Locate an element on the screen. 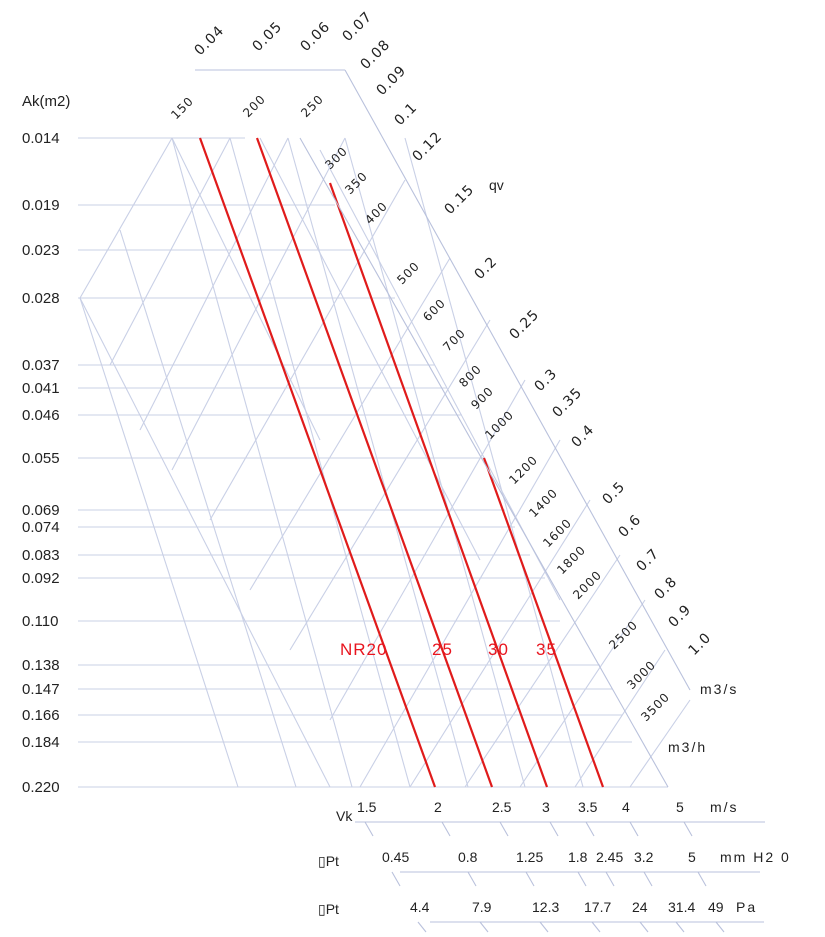  velocity-unit: m/s is located at coordinates (724, 807).